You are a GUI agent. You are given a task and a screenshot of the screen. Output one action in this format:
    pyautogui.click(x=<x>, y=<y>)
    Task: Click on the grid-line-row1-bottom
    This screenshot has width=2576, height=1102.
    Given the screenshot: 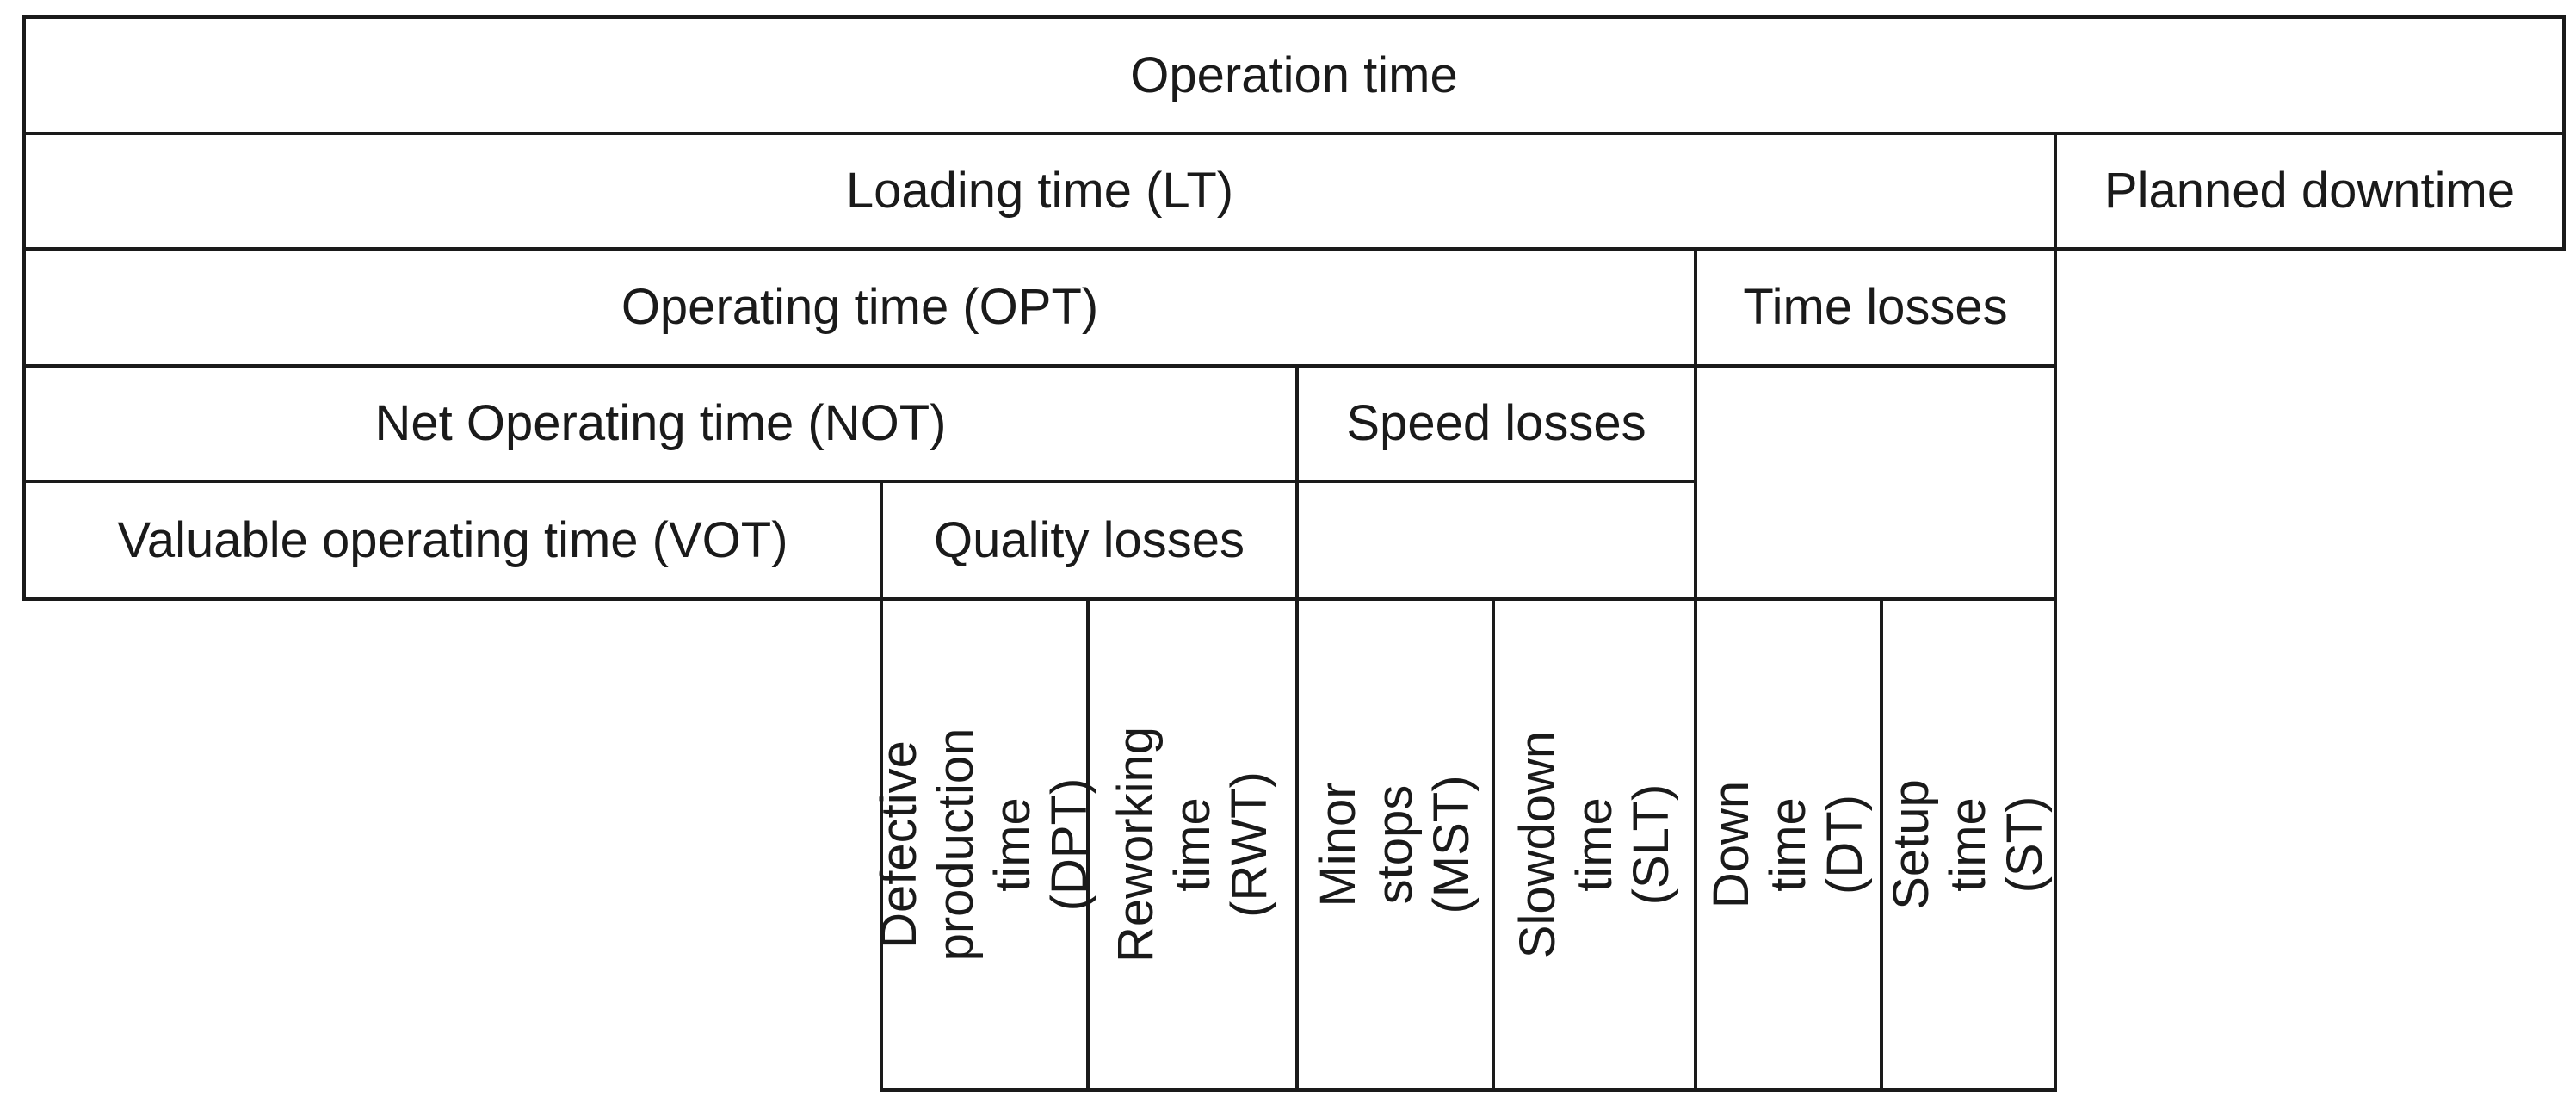 What is the action you would take?
    pyautogui.click(x=1294, y=134)
    